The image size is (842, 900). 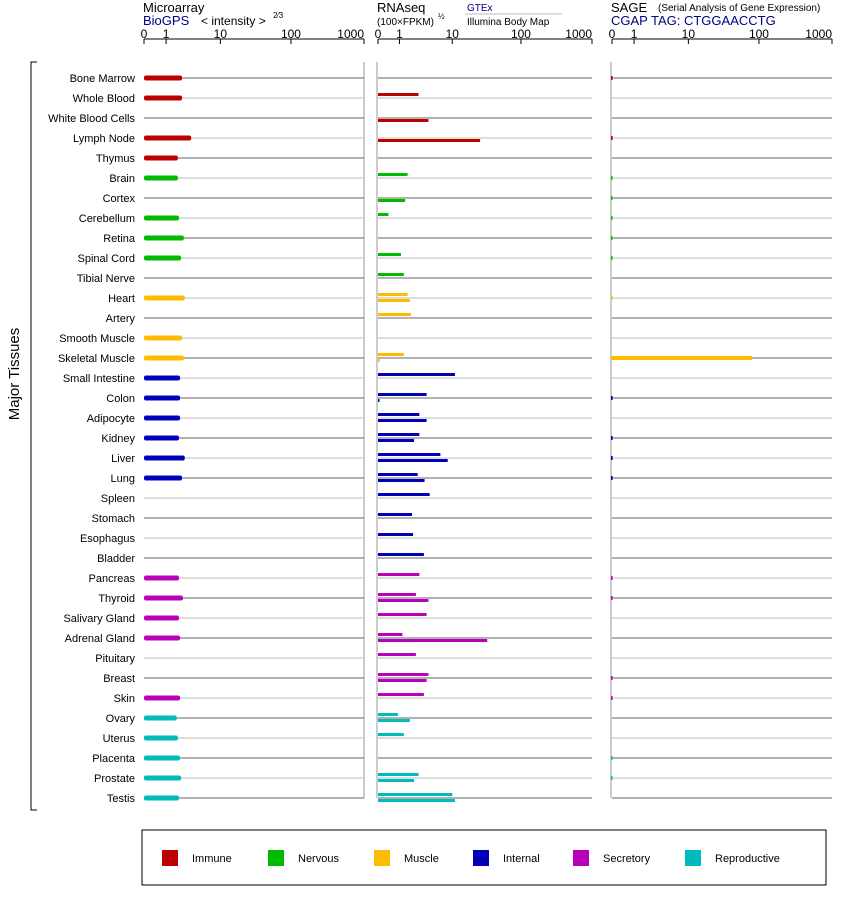 I want to click on microarray-metric-exponent: 2⁄3, so click(x=278, y=15).